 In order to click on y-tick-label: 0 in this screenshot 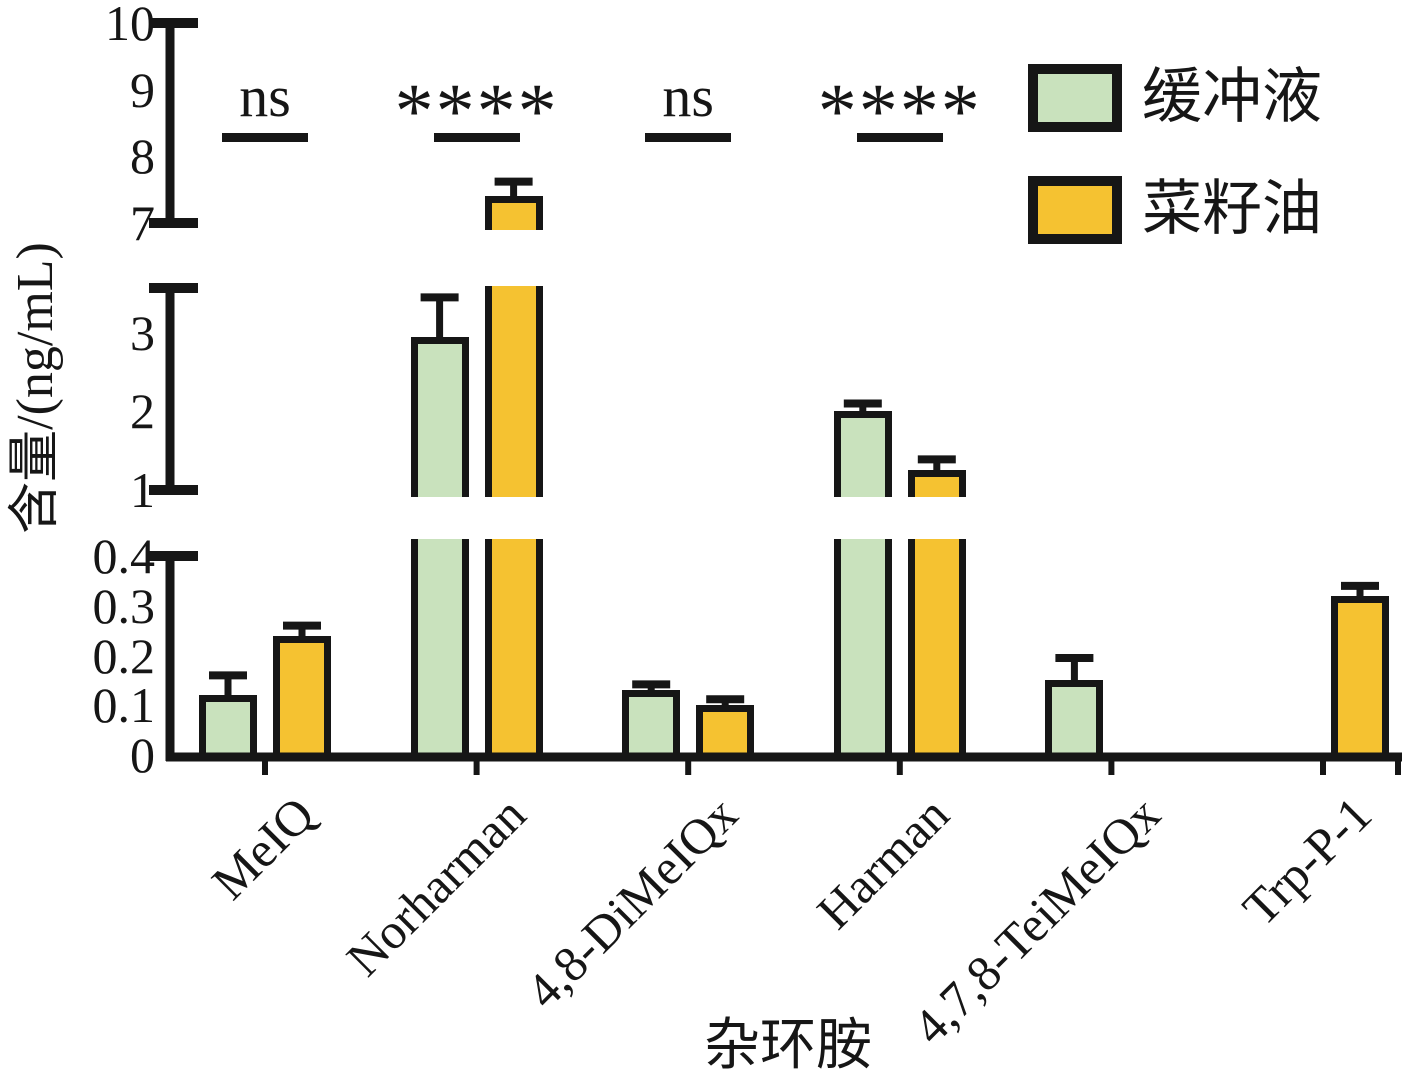, I will do `click(142, 755)`.